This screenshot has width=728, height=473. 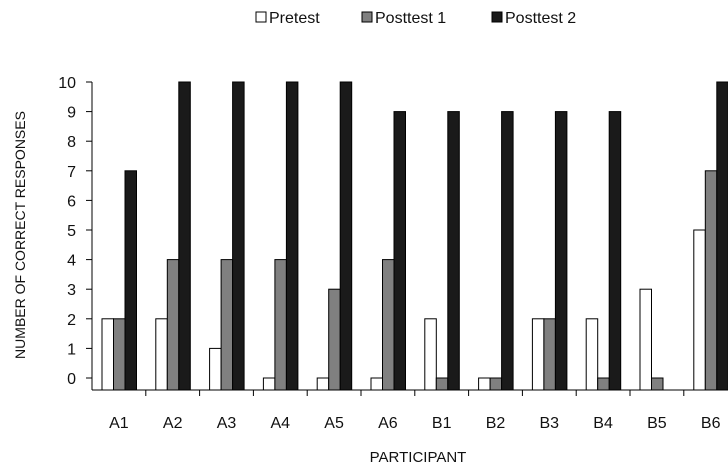 I want to click on bar-posttest-2-a2, so click(x=184, y=236).